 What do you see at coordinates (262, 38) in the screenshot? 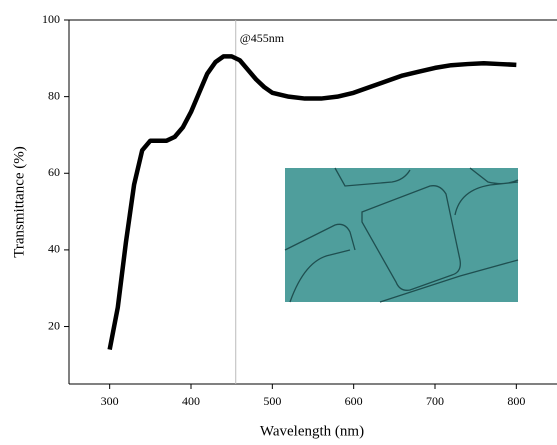
I see `annotation: @455nm` at bounding box center [262, 38].